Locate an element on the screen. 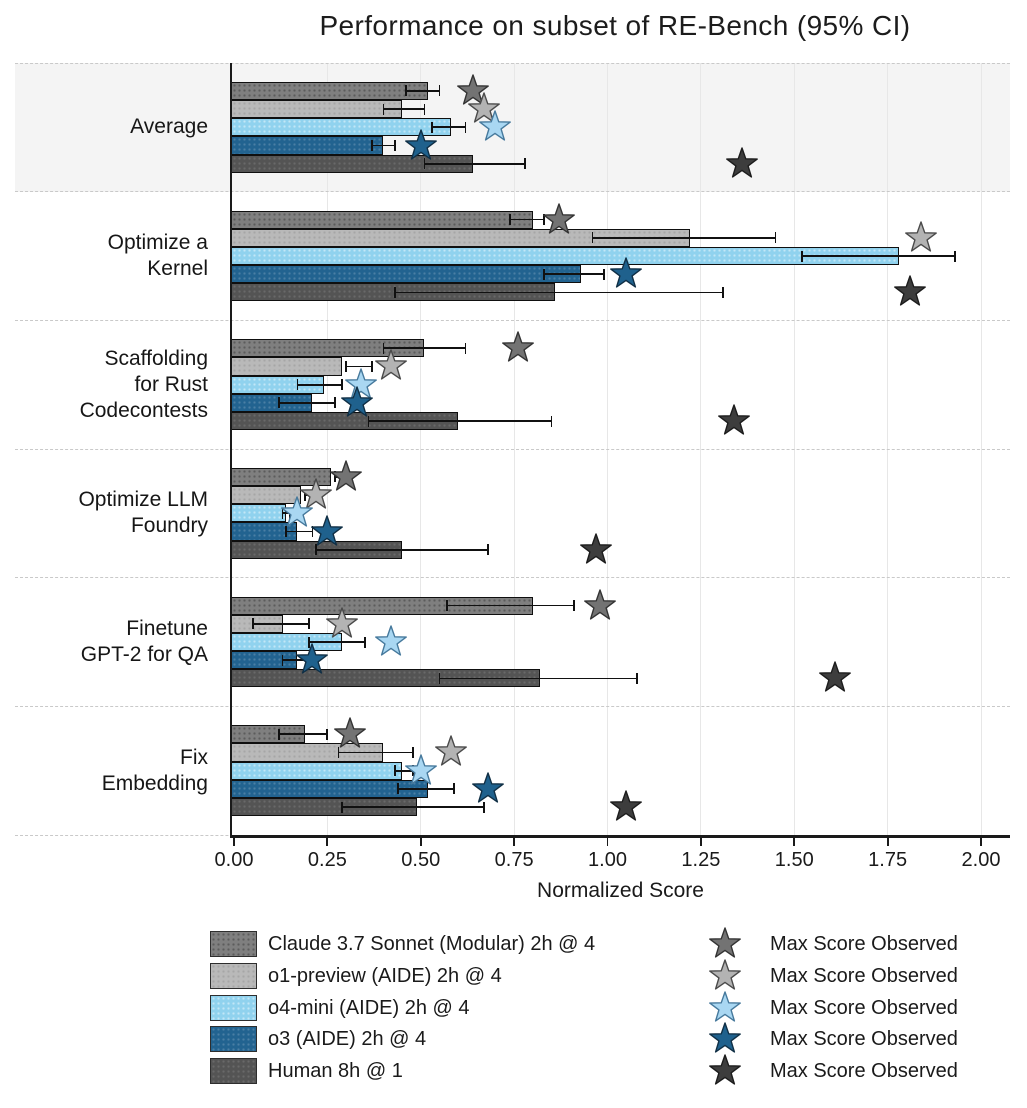  x-tick-label: 1.50 is located at coordinates (794, 860).